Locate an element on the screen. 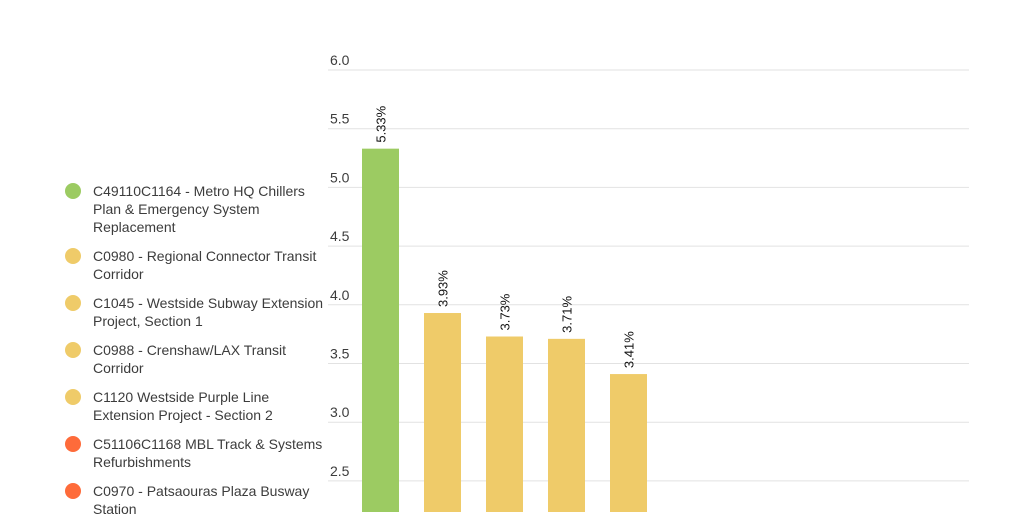  y-tick-label: 4.5 is located at coordinates (340, 236).